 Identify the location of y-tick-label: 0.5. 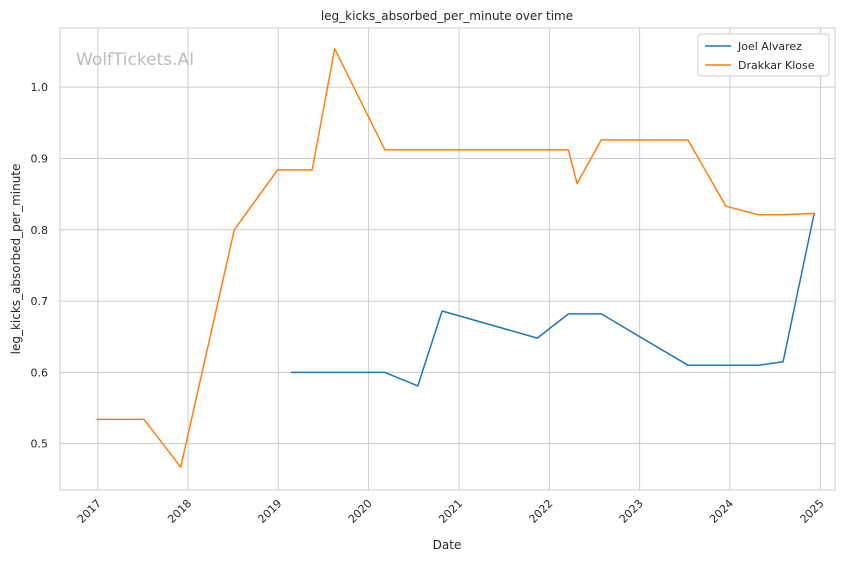
(40, 444).